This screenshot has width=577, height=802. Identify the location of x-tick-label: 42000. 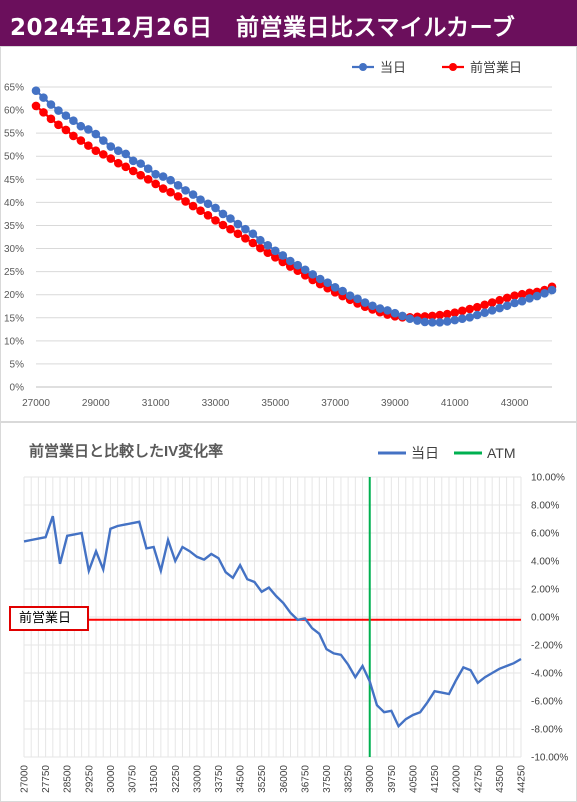
(457, 779).